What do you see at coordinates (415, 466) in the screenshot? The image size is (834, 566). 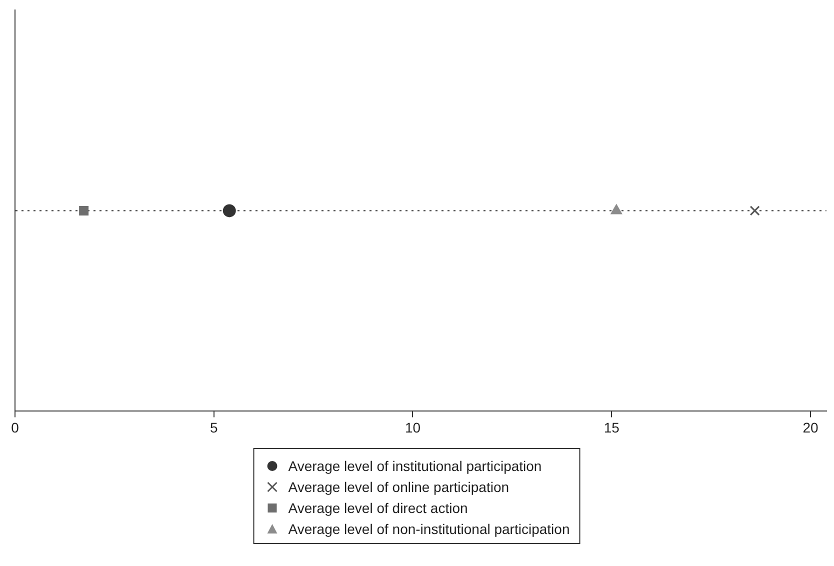 I see `legend-label: Average level of institutional participation` at bounding box center [415, 466].